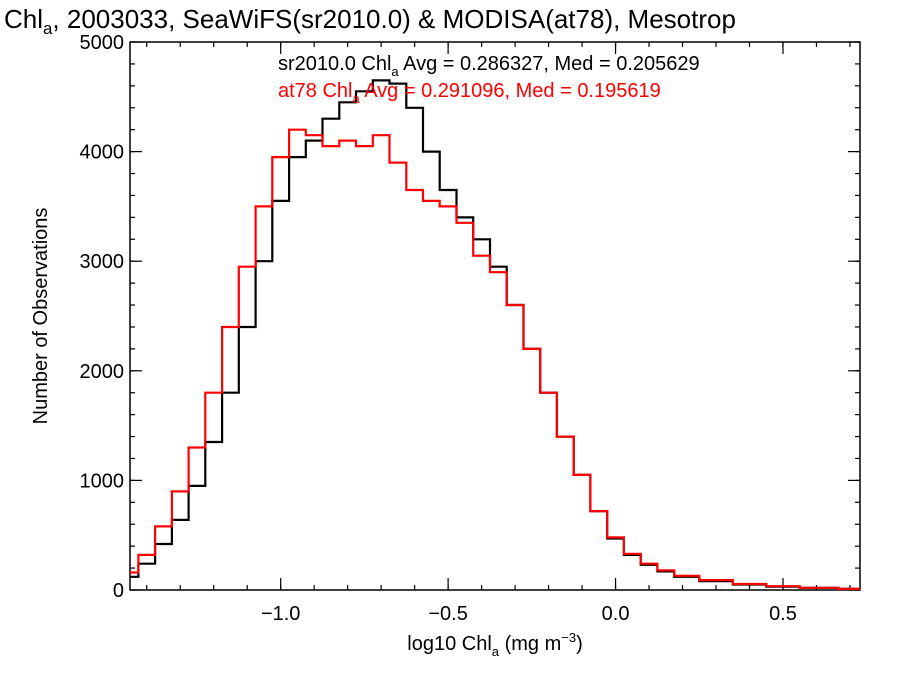  I want to click on y-tick-label: 3000, so click(102, 262).